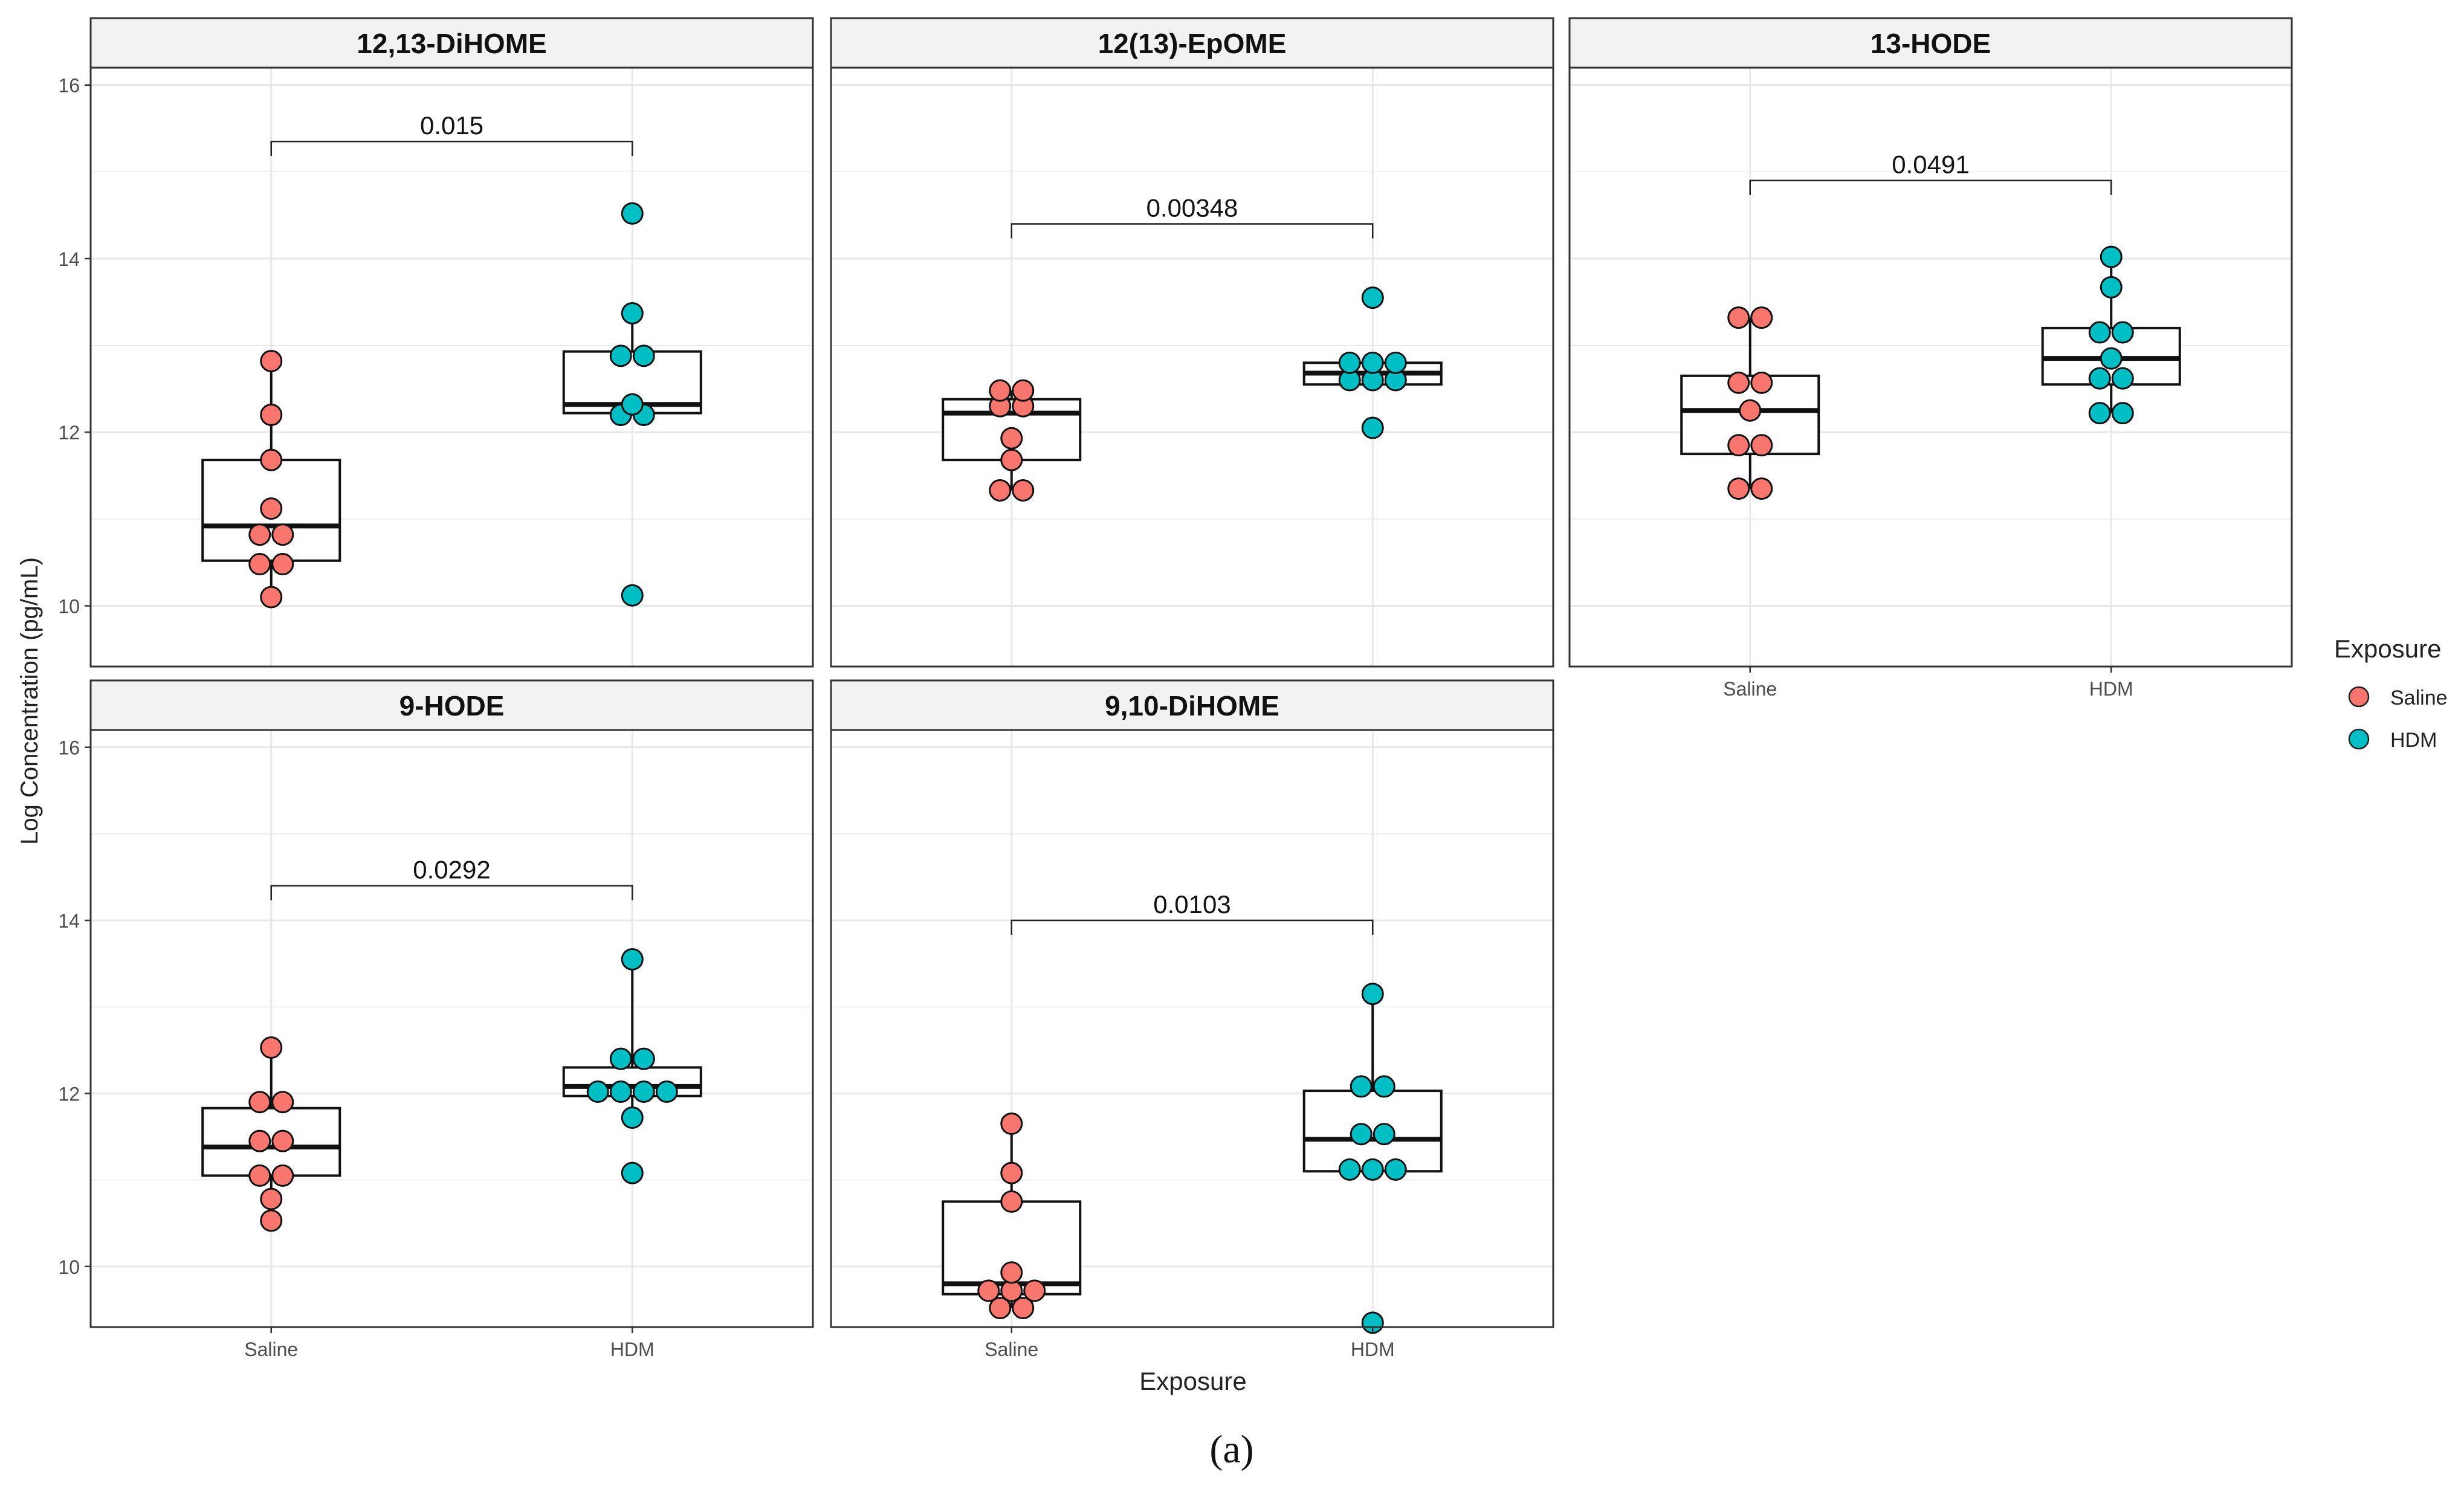  Describe the element at coordinates (69, 259) in the screenshot. I see `y-tick-label: 14` at that location.